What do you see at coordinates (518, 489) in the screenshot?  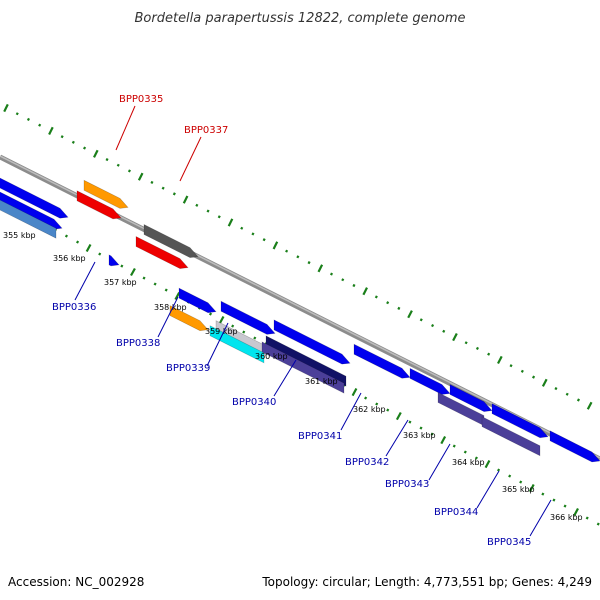 I see `tick-label-365: 365 kbp` at bounding box center [518, 489].